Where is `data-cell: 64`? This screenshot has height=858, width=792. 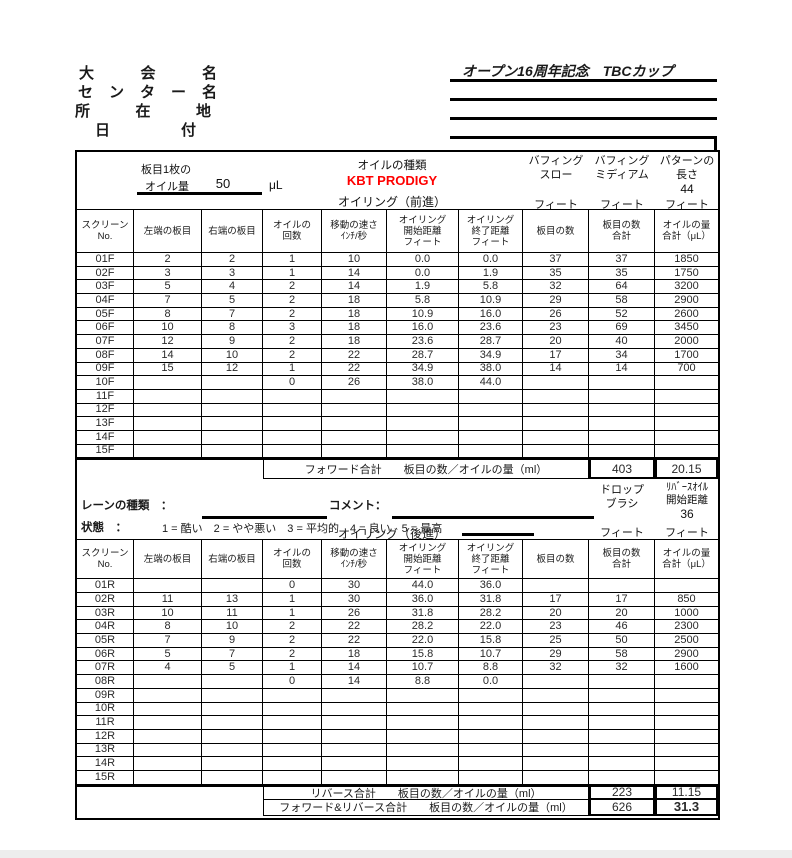
data-cell: 64 is located at coordinates (622, 287).